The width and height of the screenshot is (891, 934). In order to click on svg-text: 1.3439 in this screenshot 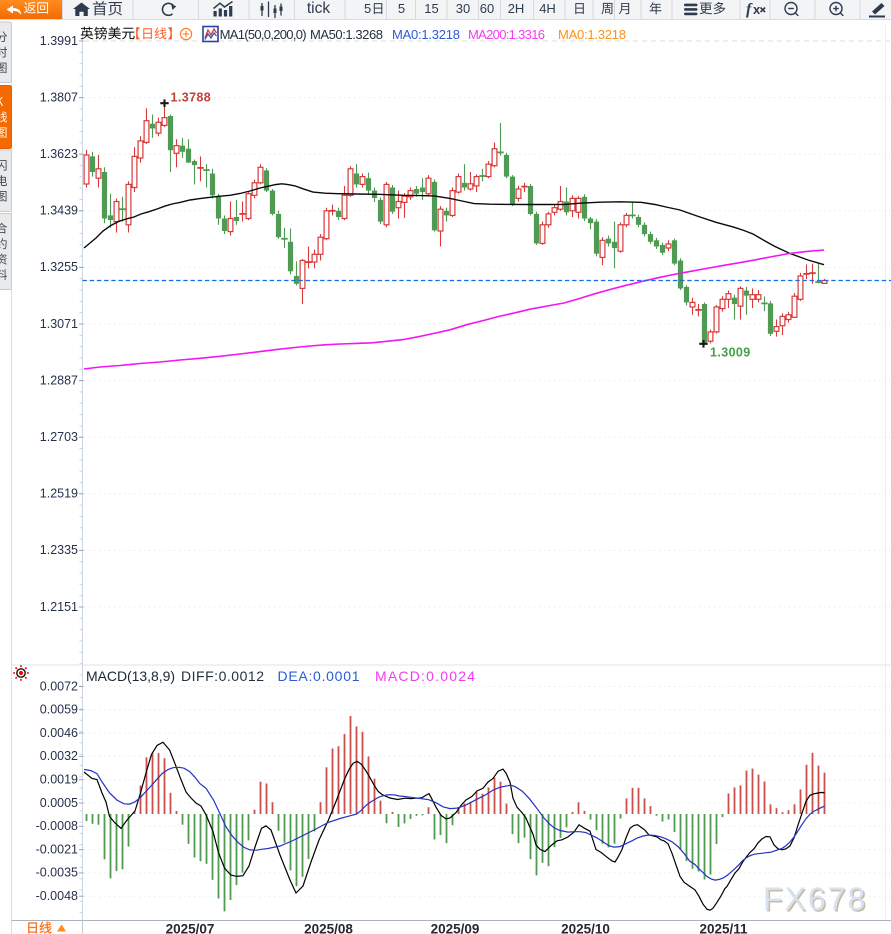, I will do `click(59, 211)`.